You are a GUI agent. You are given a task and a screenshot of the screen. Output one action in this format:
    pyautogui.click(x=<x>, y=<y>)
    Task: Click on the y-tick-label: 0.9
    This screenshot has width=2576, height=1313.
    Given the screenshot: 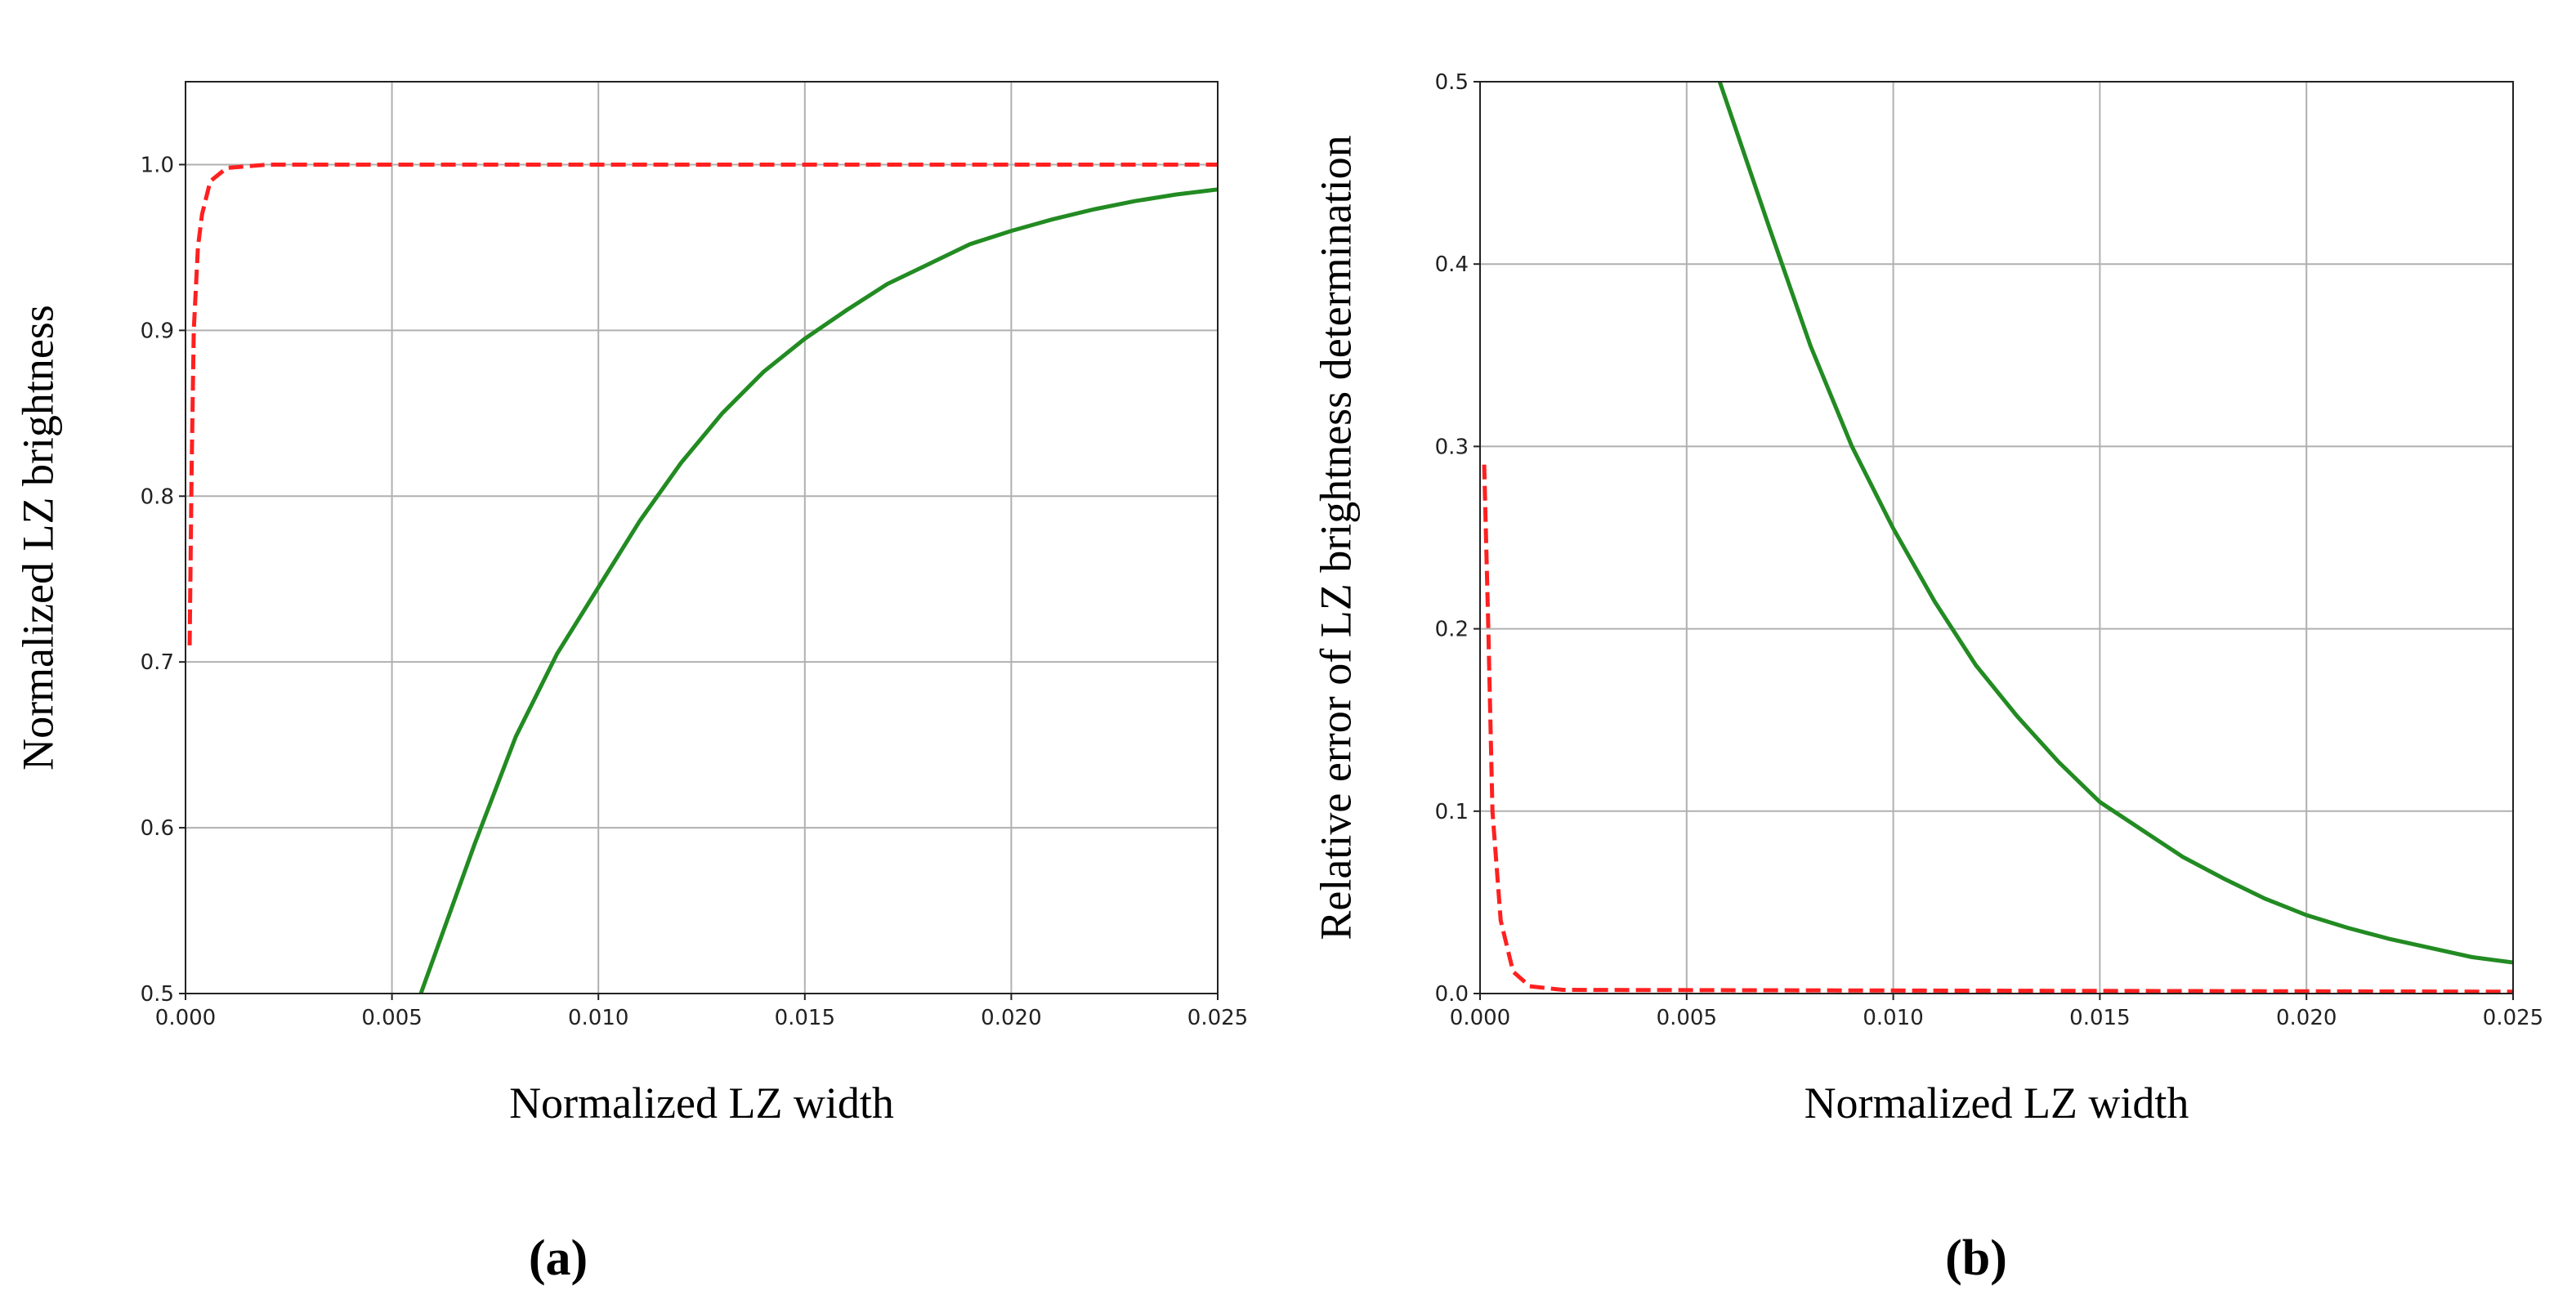 What is the action you would take?
    pyautogui.click(x=157, y=331)
    